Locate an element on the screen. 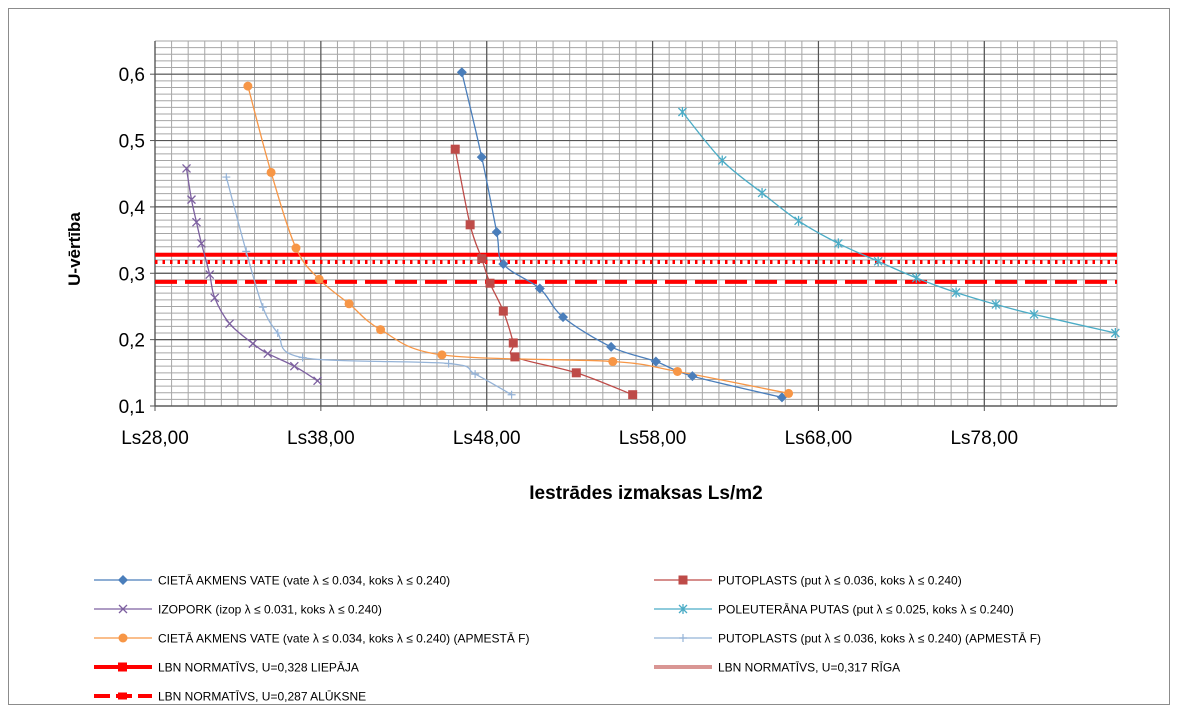 The width and height of the screenshot is (1180, 711). reference-lines is located at coordinates (636, 268).